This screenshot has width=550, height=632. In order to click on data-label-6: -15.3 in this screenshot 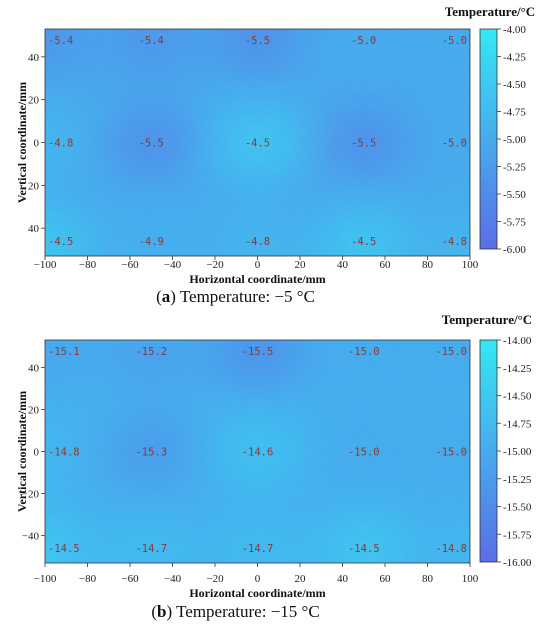, I will do `click(151, 453)`.